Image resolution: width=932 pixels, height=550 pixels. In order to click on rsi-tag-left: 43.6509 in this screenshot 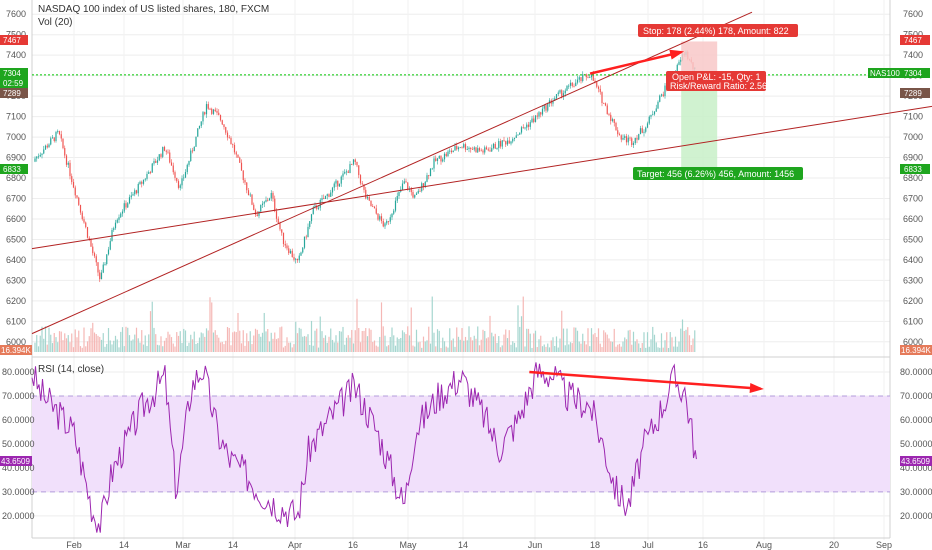, I will do `click(16, 461)`.